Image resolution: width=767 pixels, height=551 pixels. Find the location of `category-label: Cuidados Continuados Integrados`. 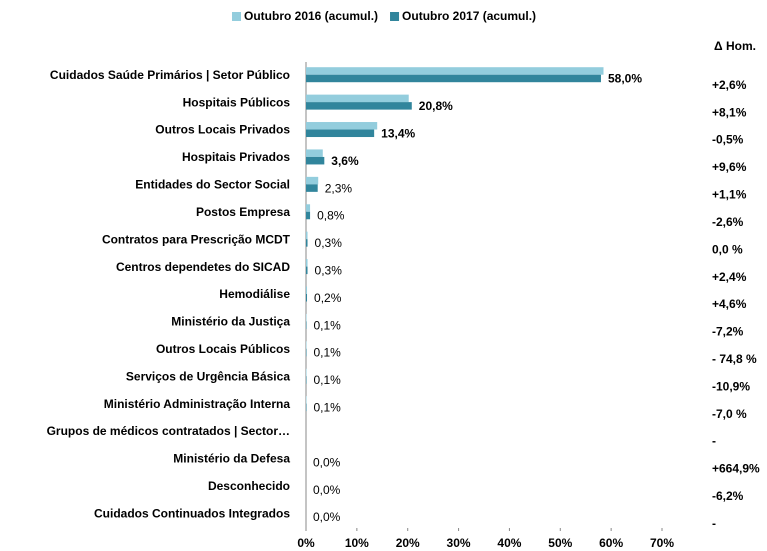

category-label: Cuidados Continuados Integrados is located at coordinates (192, 513).